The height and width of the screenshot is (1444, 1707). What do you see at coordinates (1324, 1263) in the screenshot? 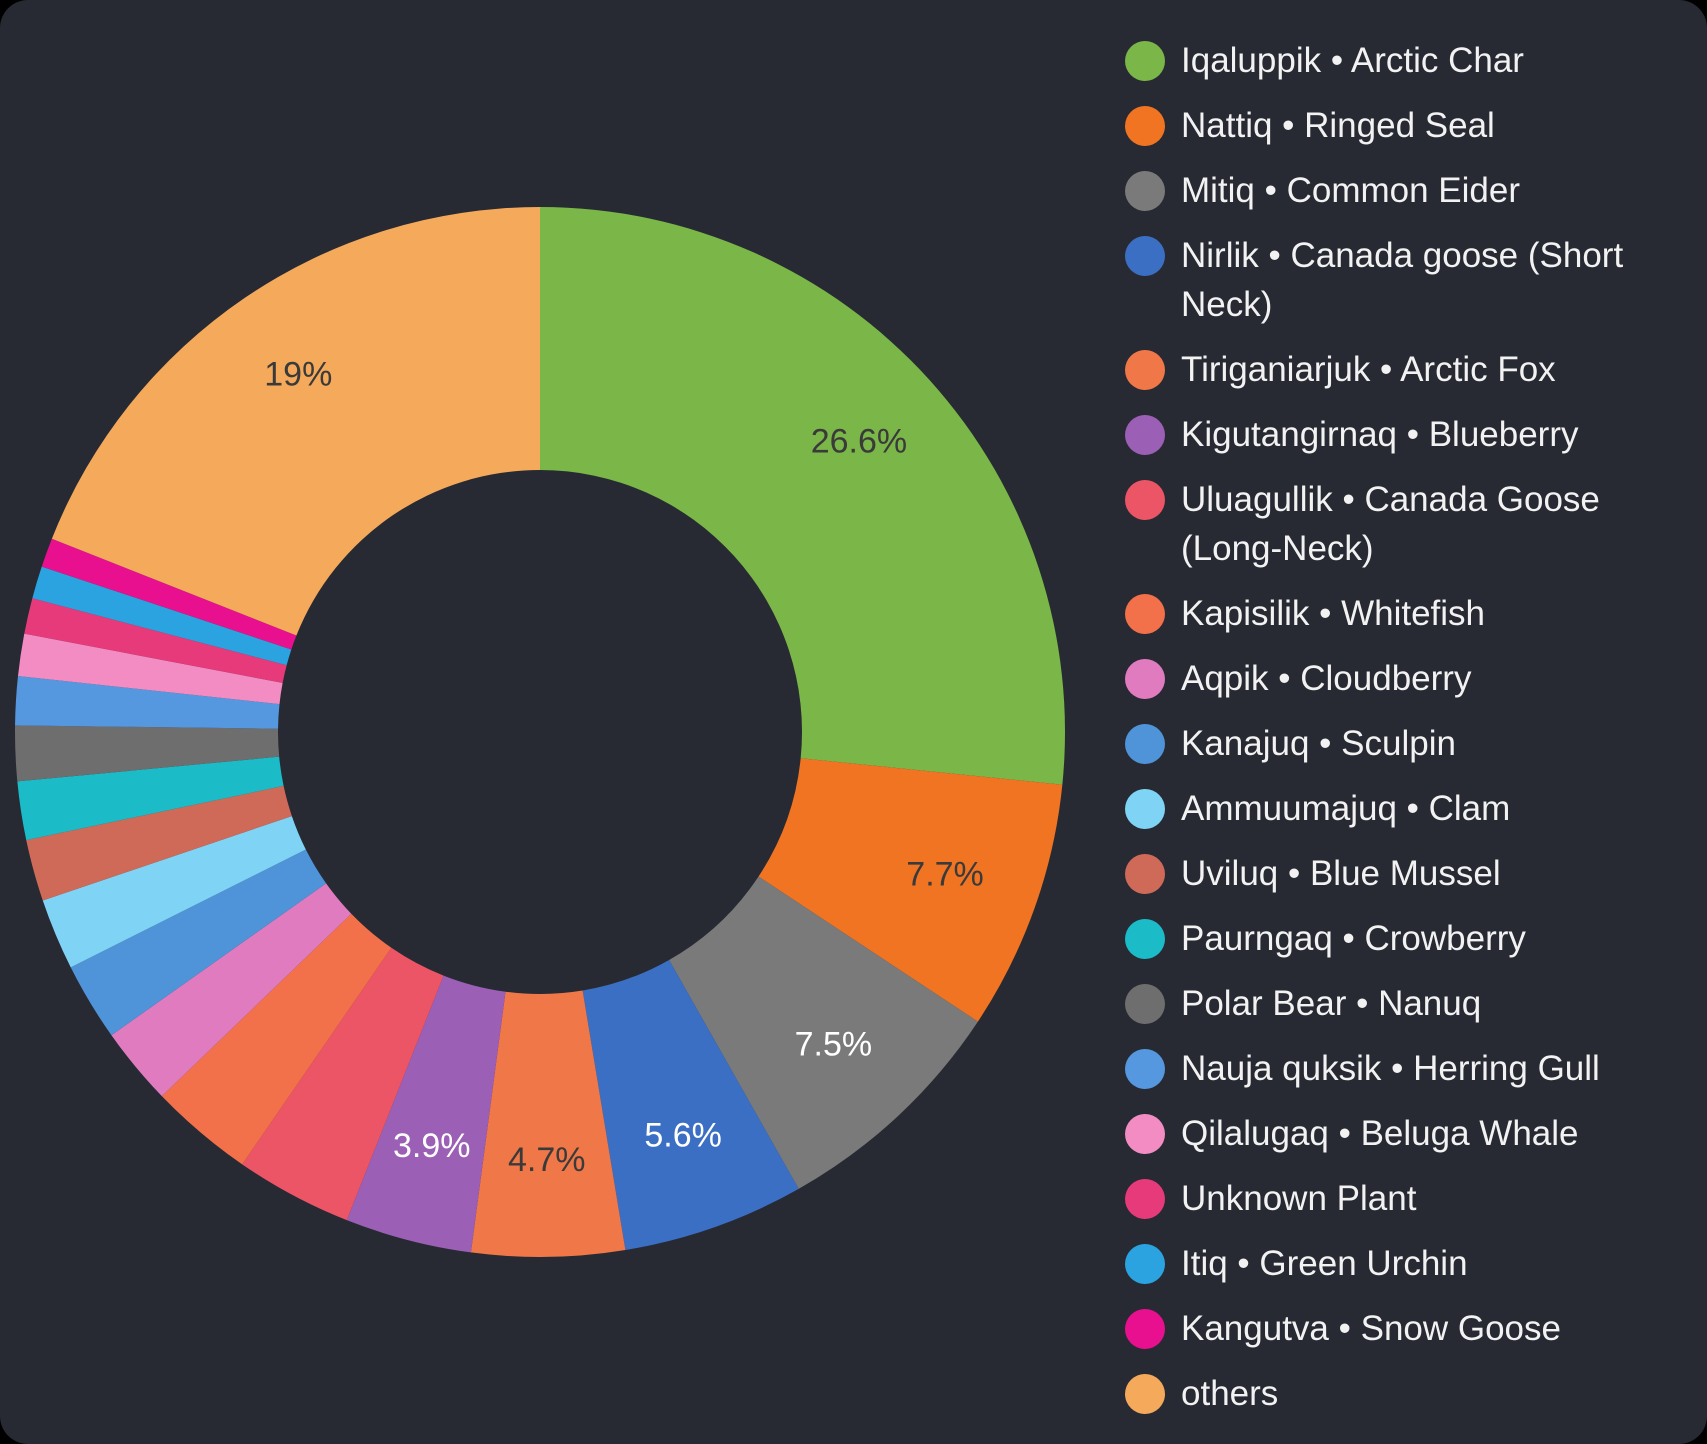
I see `legend-label: Itiq • Green Urchin` at bounding box center [1324, 1263].